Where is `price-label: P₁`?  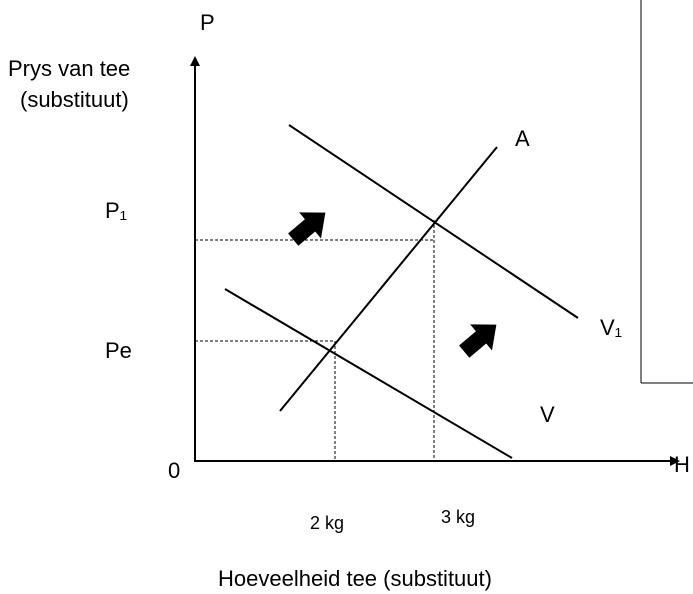
price-label: P₁ is located at coordinates (116, 210).